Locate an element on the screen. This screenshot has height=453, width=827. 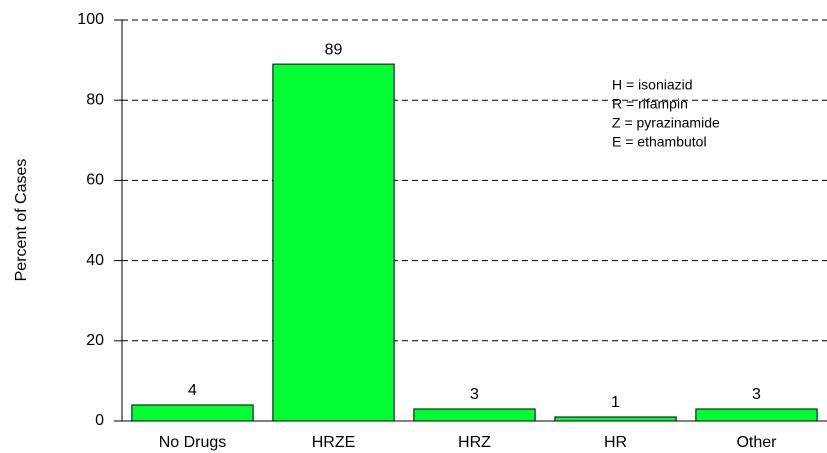
y-tick-label: 60 is located at coordinates (95, 180).